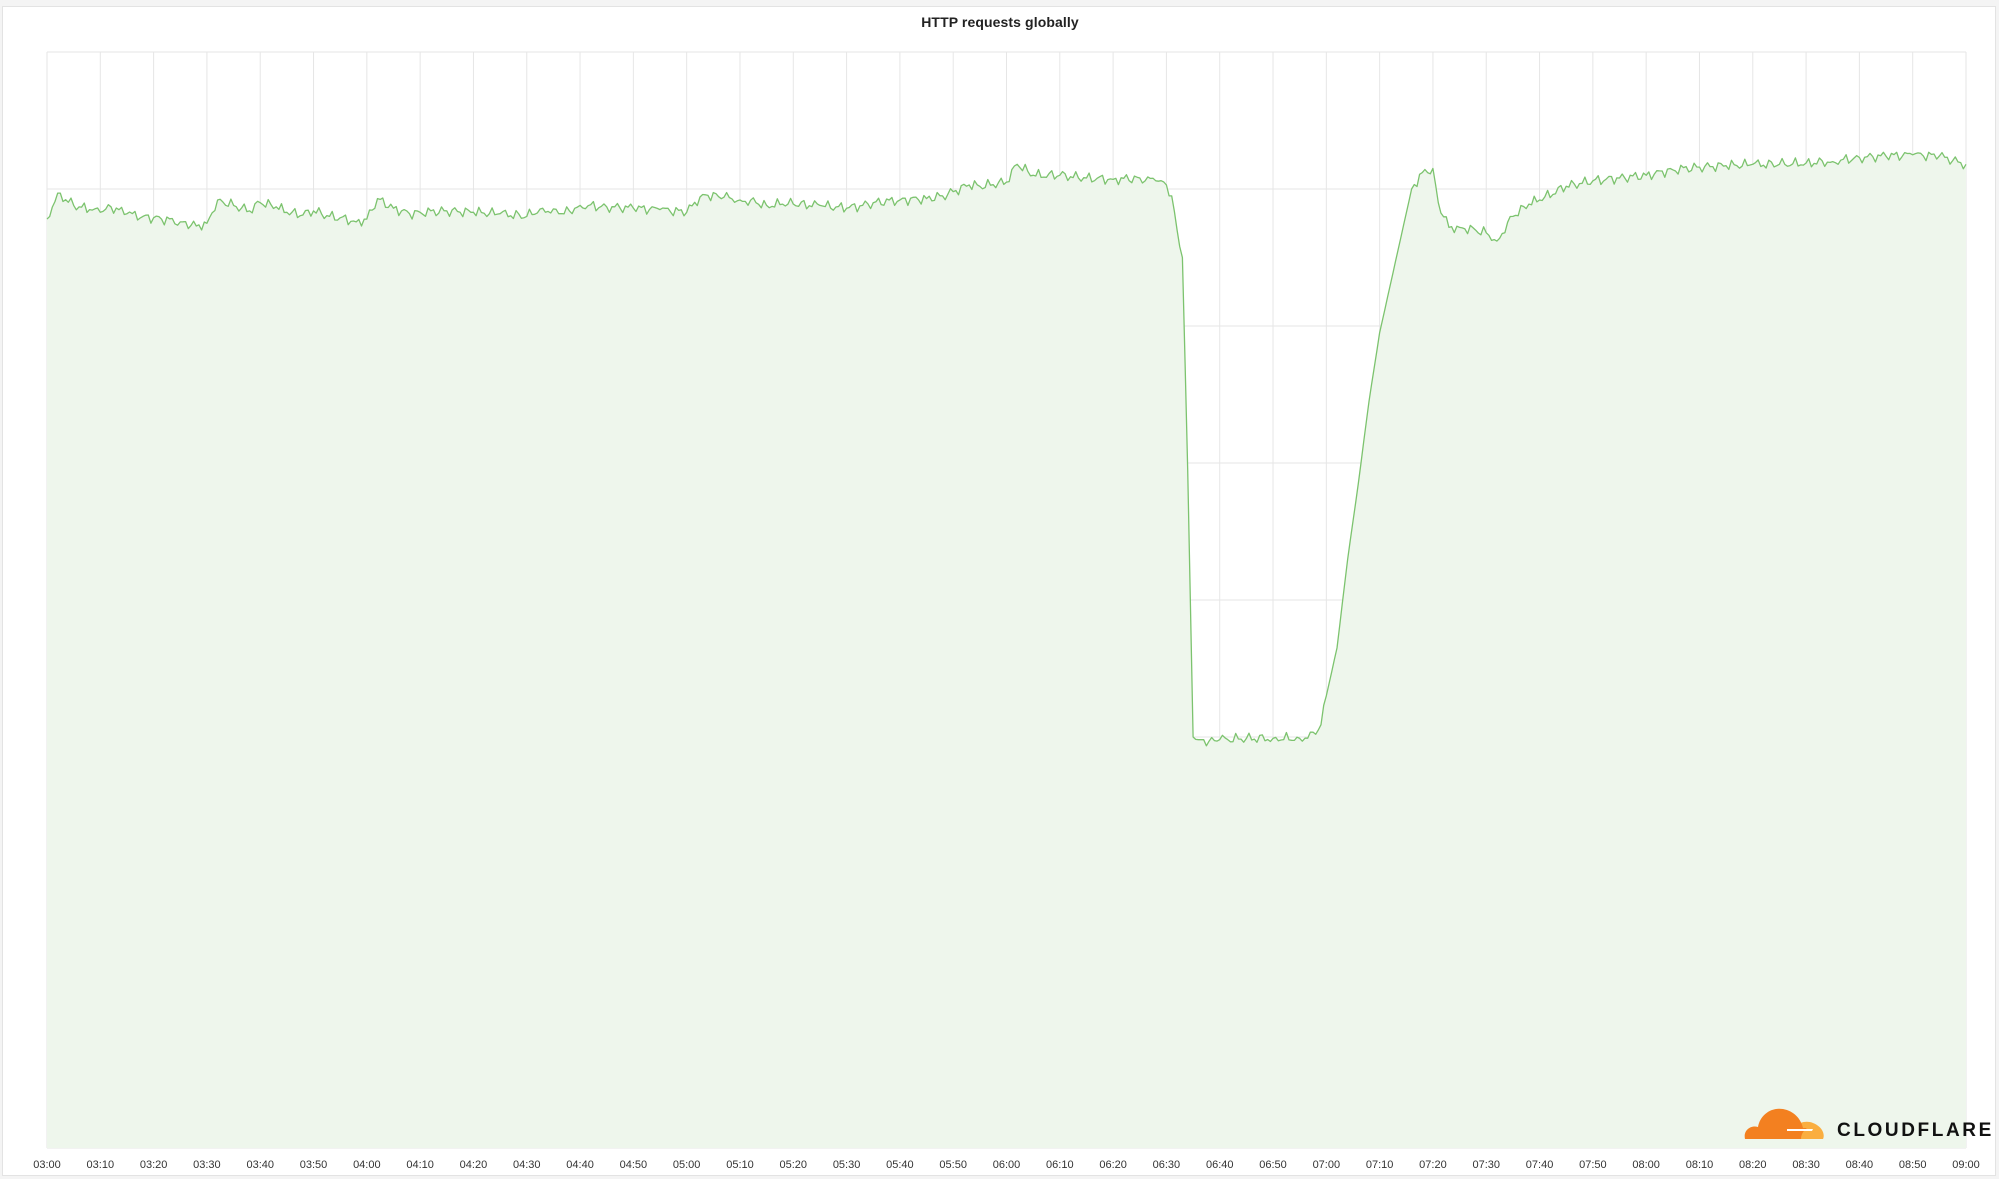 The height and width of the screenshot is (1179, 1999). I want to click on x-tick-label: 03:00, so click(47, 1165).